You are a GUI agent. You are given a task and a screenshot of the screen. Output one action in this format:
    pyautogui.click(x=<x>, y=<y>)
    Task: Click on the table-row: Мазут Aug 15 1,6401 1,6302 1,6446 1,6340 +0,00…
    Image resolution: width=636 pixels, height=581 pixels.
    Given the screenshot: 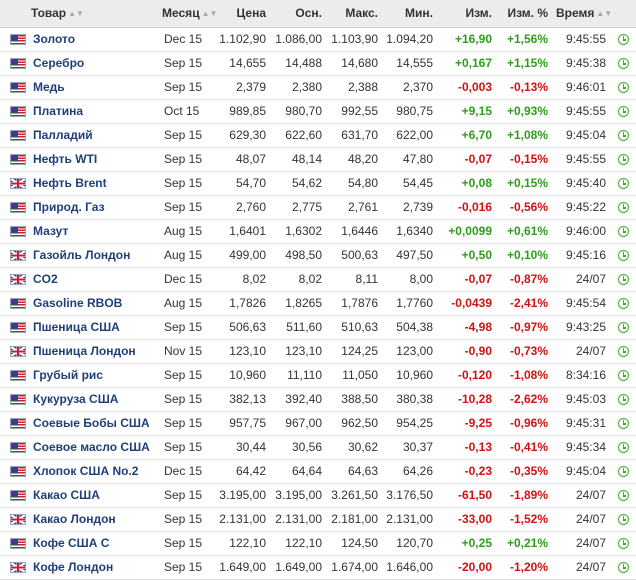 What is the action you would take?
    pyautogui.click(x=318, y=231)
    